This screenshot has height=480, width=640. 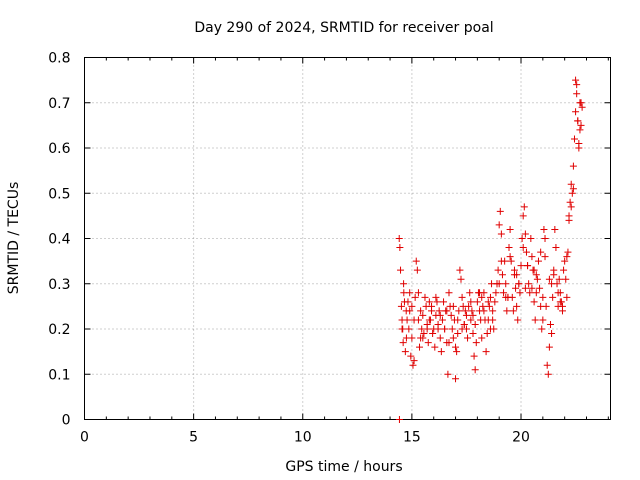 I want to click on x-tick-label: 10, so click(x=303, y=438).